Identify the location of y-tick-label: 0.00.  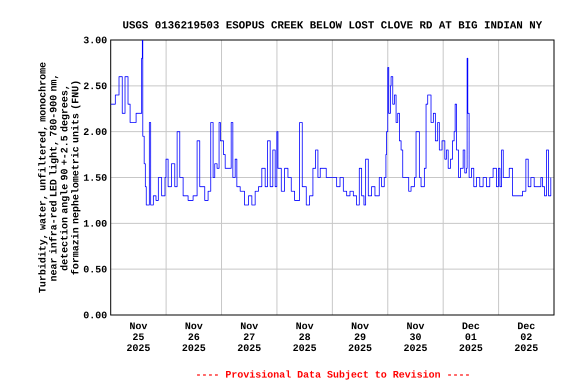
(95, 315).